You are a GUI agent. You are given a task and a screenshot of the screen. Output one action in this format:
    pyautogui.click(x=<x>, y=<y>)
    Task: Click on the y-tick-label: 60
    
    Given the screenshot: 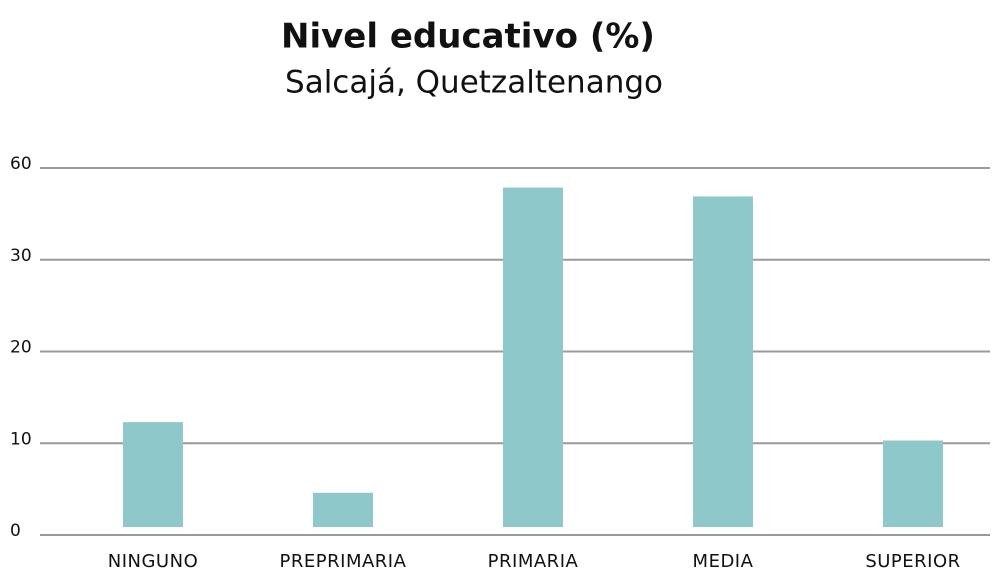 What is the action you would take?
    pyautogui.click(x=21, y=164)
    